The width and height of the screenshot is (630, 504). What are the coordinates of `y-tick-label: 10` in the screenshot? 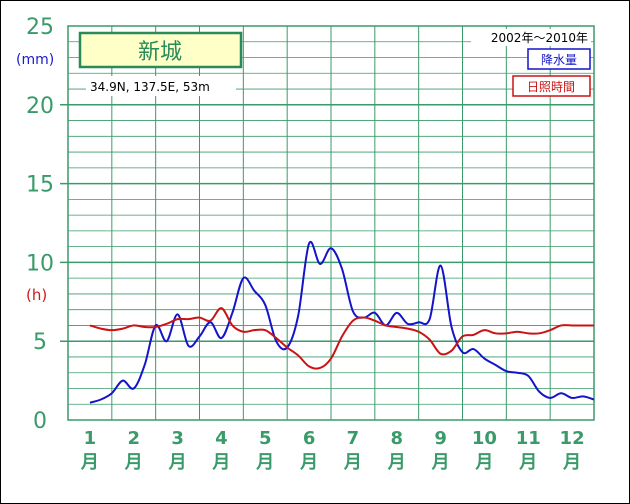 It's located at (40, 263).